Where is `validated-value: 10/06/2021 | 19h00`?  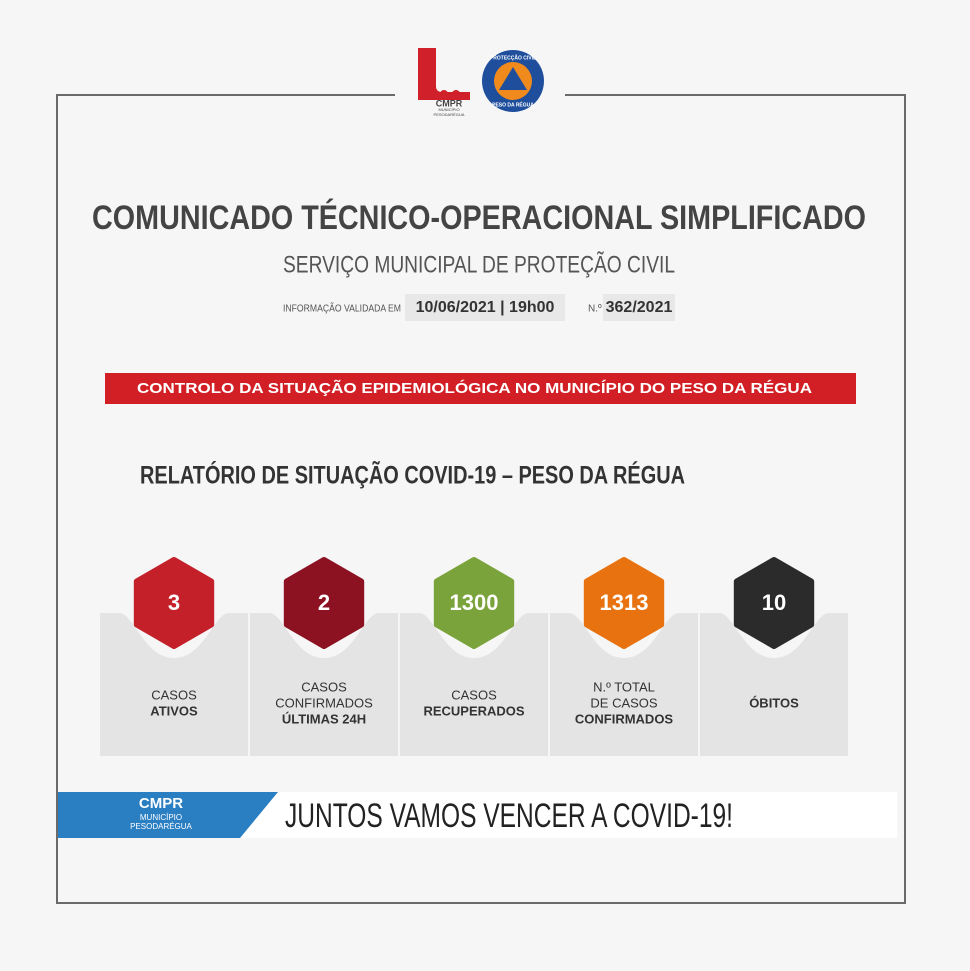
validated-value: 10/06/2021 | 19h00 is located at coordinates (485, 307).